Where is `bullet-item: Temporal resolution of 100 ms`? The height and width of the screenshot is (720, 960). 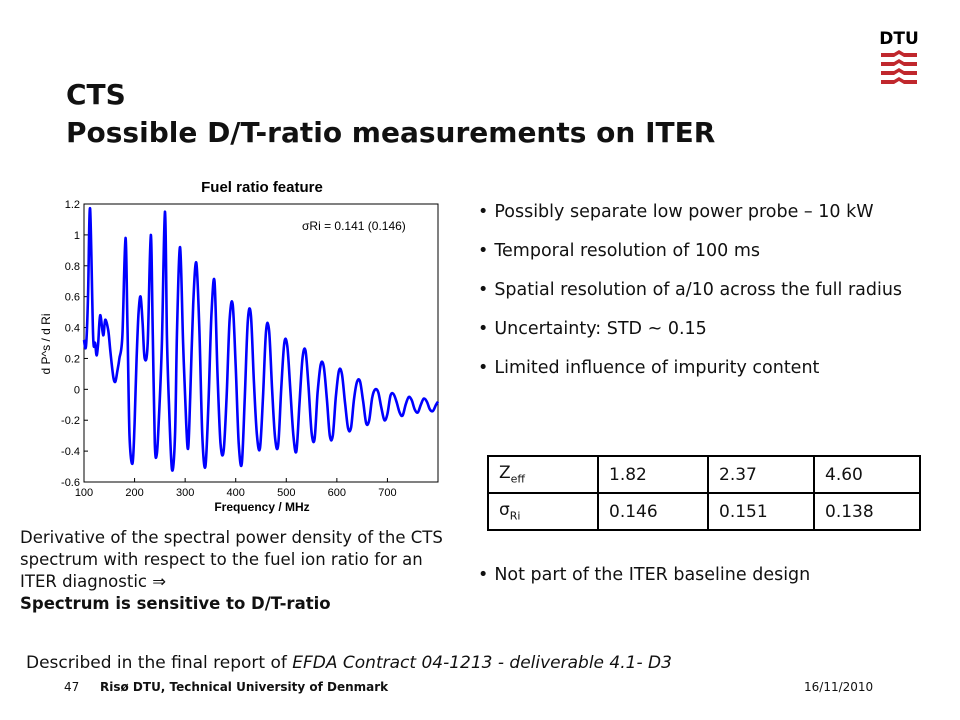 bullet-item: Temporal resolution of 100 ms is located at coordinates (698, 251).